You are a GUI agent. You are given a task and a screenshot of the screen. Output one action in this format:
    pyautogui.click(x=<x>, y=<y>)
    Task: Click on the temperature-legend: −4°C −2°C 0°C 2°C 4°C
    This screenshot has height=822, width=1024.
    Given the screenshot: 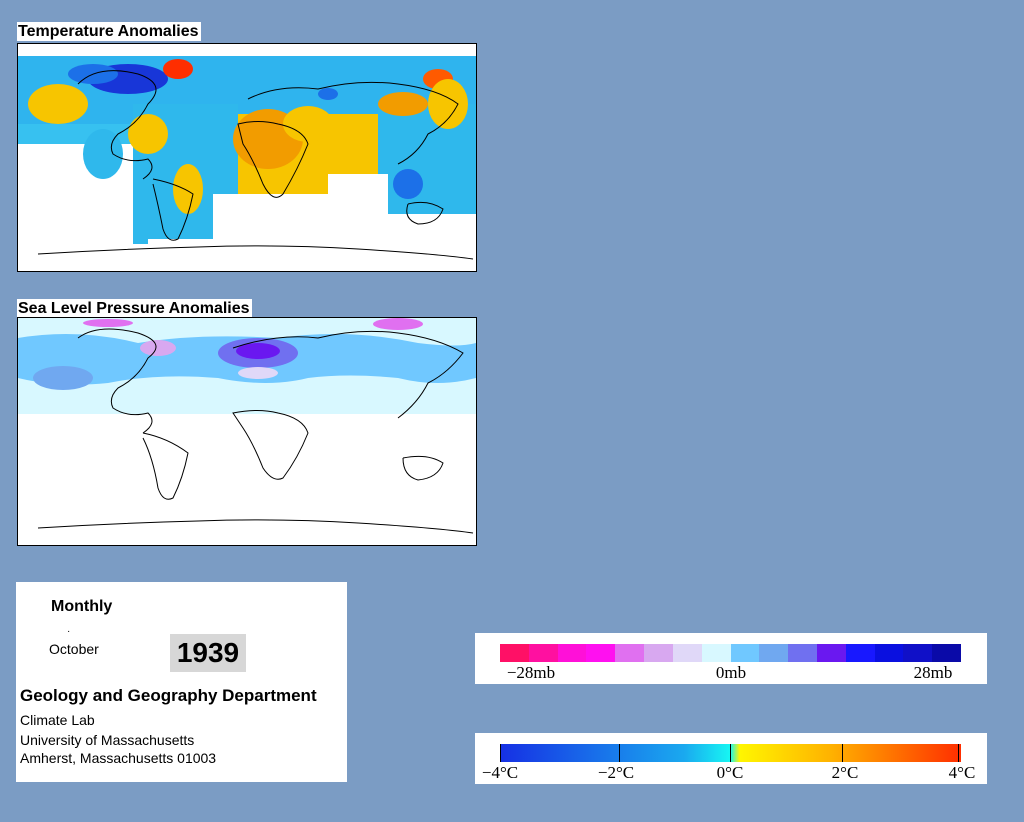 What is the action you would take?
    pyautogui.click(x=731, y=758)
    